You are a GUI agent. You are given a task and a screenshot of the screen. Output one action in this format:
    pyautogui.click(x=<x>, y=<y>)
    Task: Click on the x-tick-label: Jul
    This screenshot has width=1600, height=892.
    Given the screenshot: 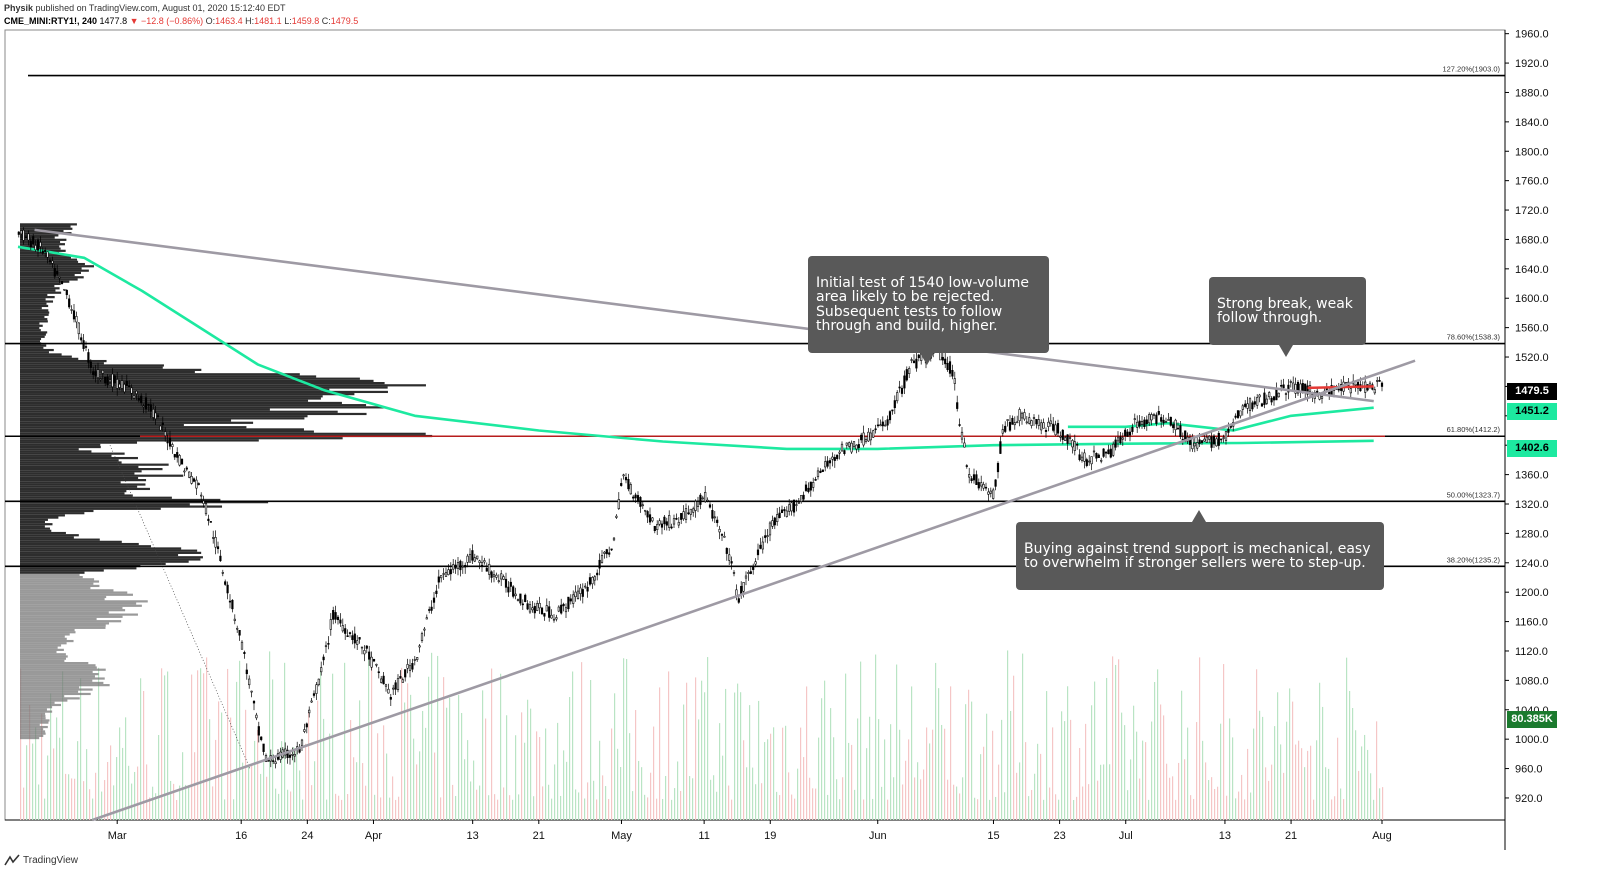 What is the action you would take?
    pyautogui.click(x=1126, y=836)
    